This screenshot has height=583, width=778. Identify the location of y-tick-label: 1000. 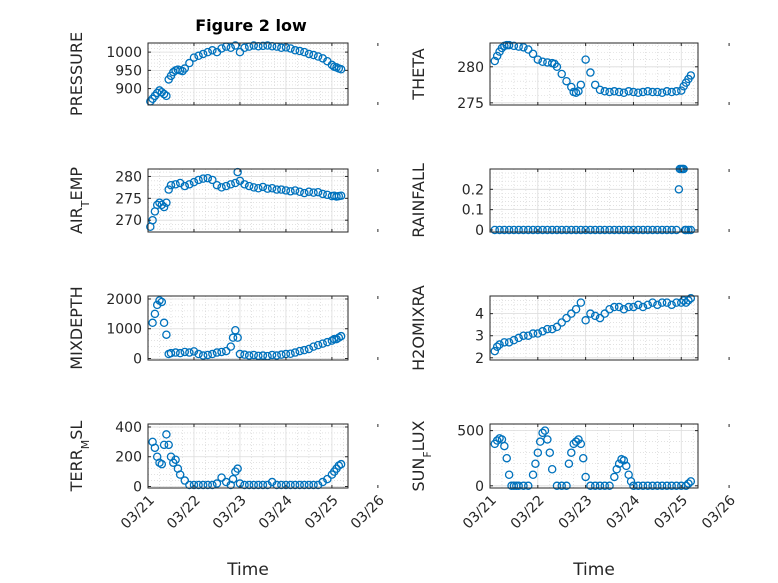
(124, 330).